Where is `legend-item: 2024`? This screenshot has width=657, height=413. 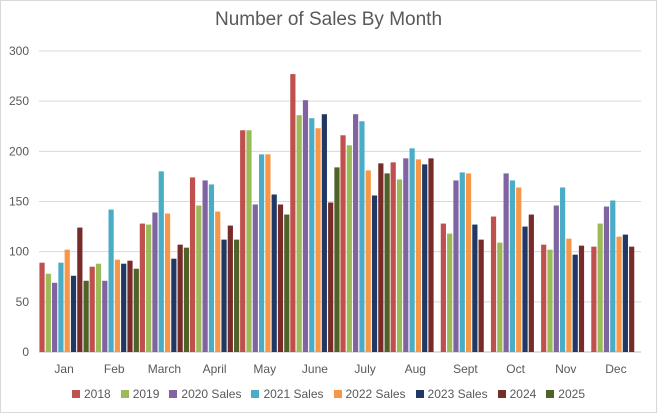
legend-item: 2024 is located at coordinates (516, 394).